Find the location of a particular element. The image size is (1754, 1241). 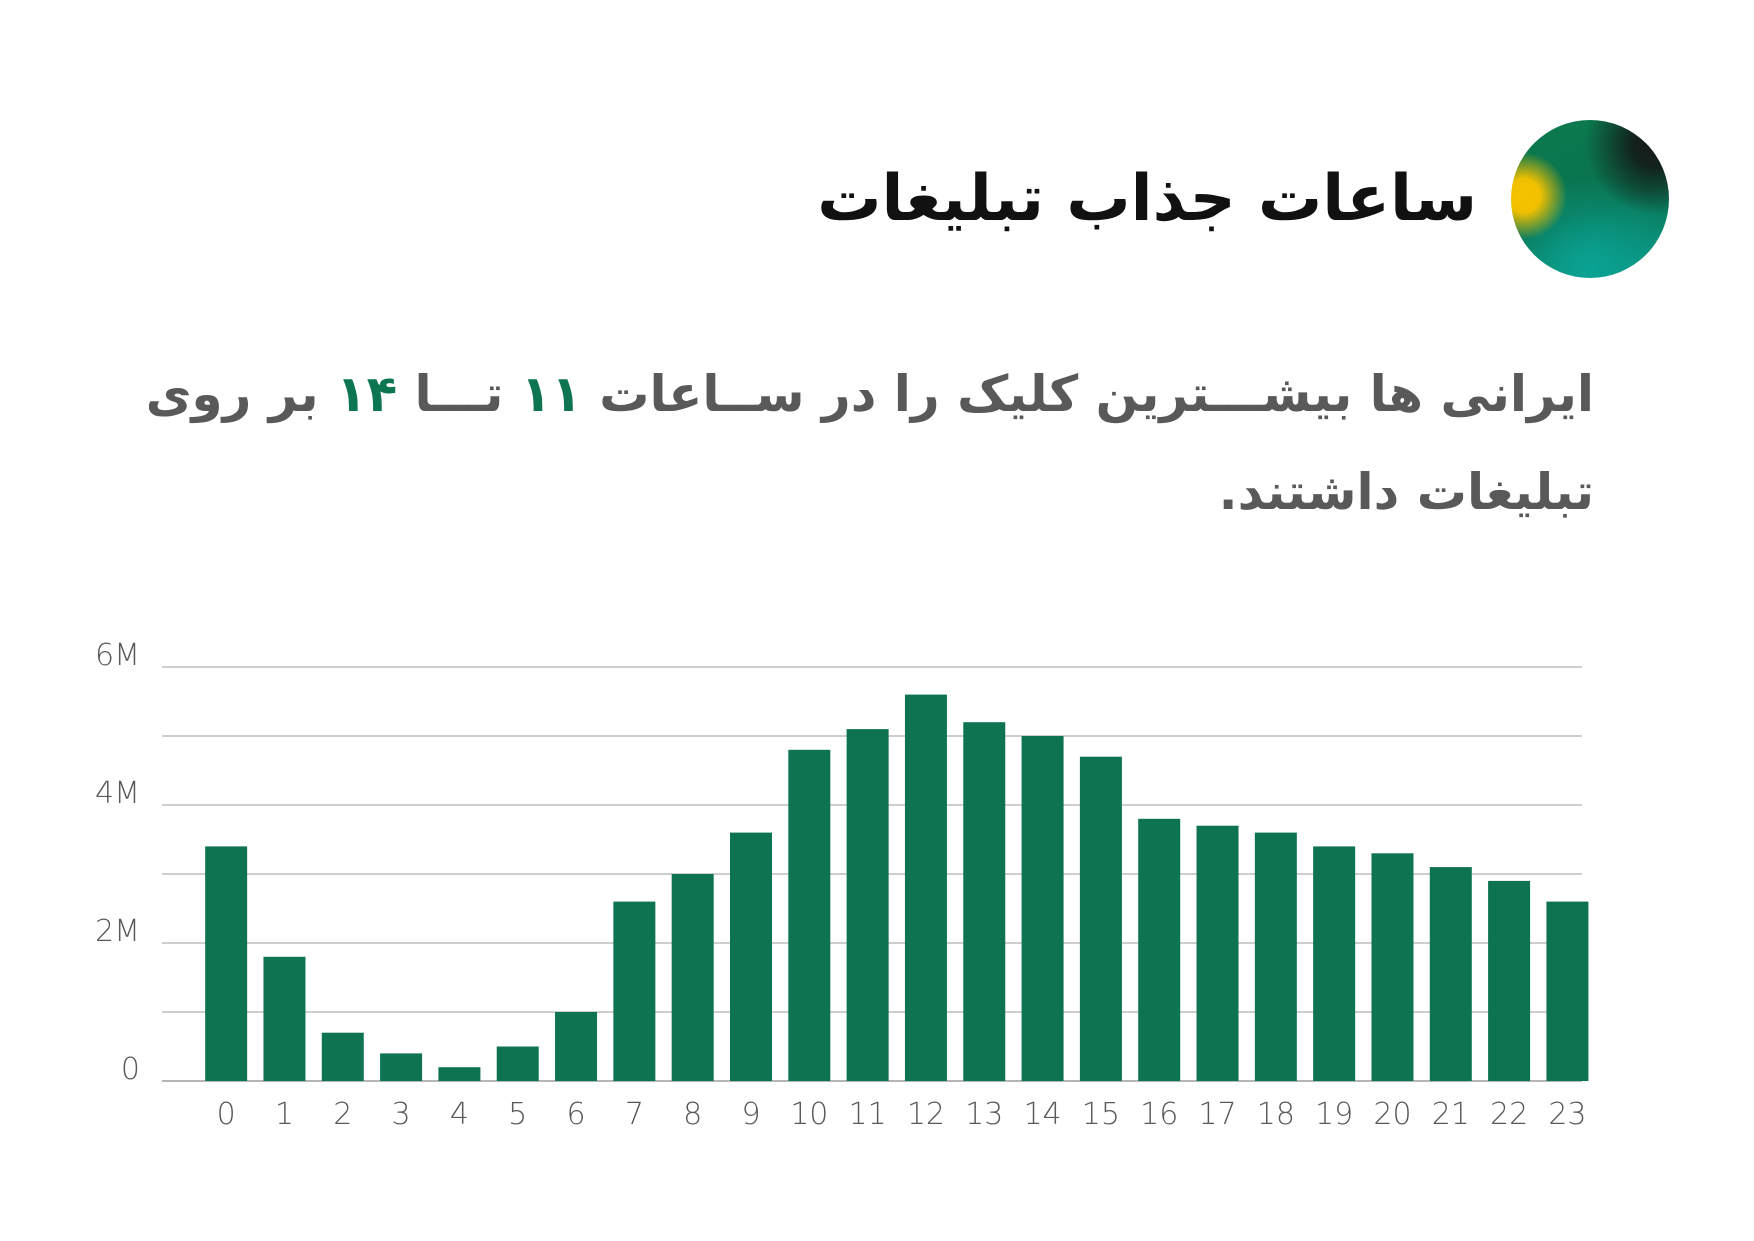

x-tick-label: 4 is located at coordinates (459, 1114).